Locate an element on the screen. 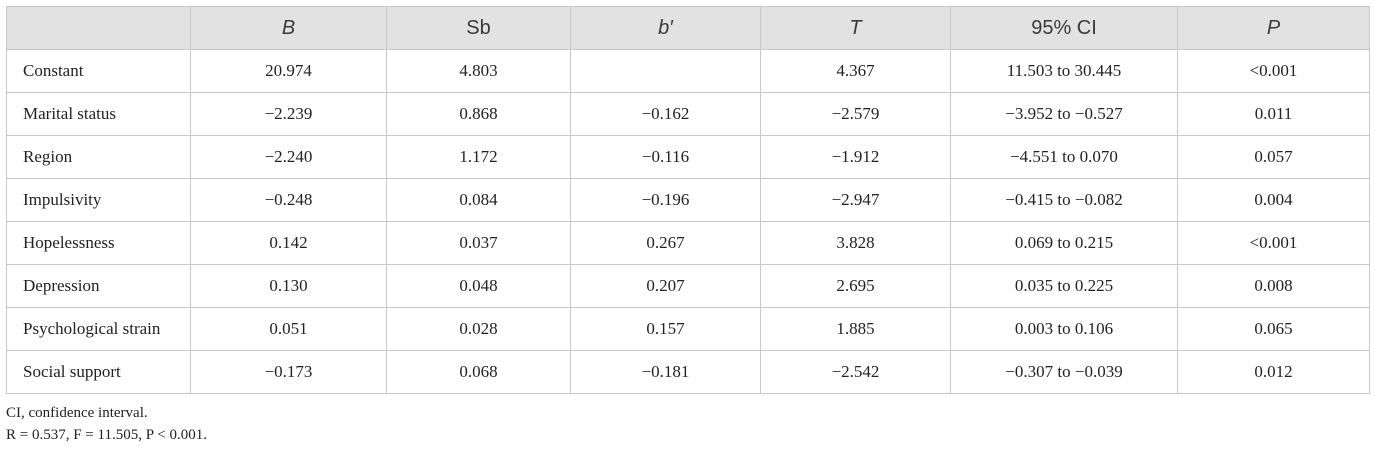 This screenshot has width=1375, height=450. row-label-cell: Impulsivity is located at coordinates (98, 200).